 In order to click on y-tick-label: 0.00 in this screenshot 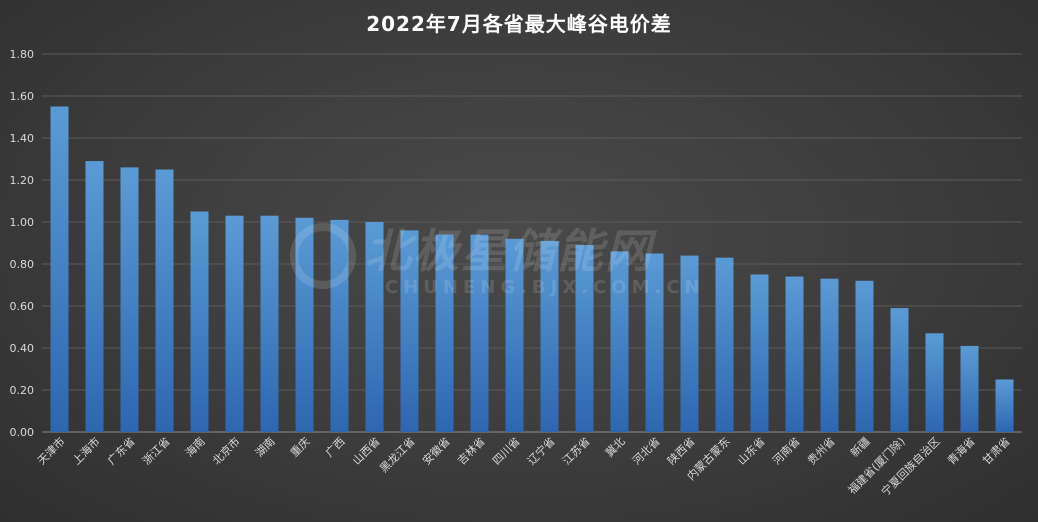, I will do `click(22, 432)`.